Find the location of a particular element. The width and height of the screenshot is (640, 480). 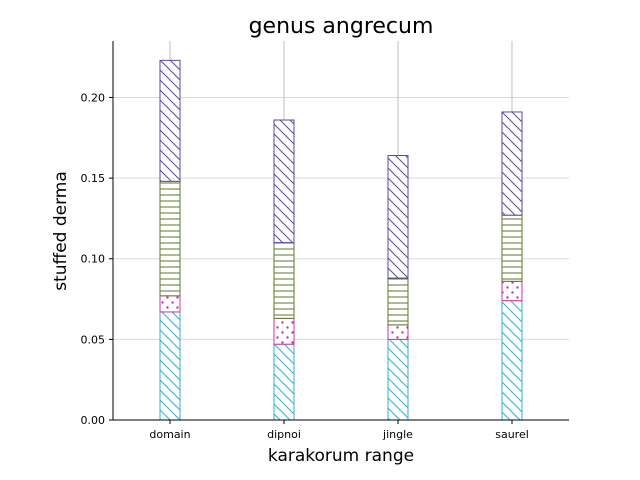

y-tick-label: 0.15 is located at coordinates (93, 178).